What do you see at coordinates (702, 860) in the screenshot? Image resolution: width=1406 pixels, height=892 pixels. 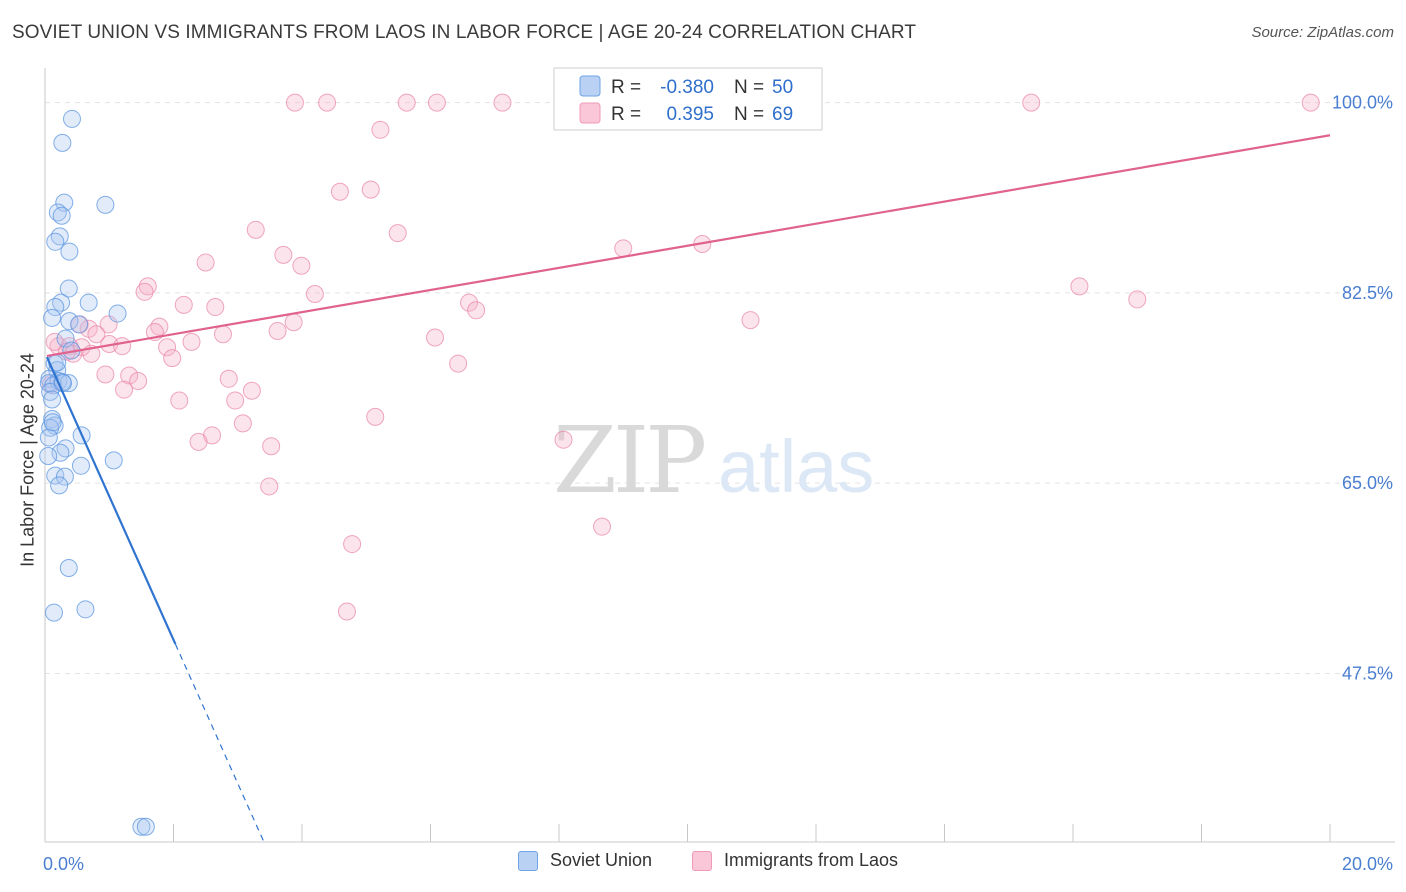 I see `legend-swatch-immigrants-from-laos` at bounding box center [702, 860].